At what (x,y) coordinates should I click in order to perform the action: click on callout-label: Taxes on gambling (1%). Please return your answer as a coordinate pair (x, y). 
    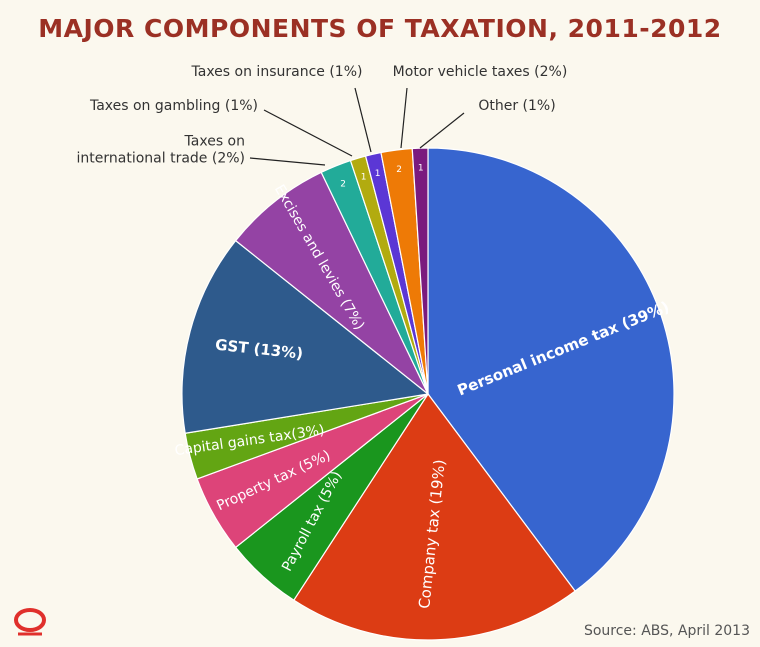
    Looking at the image, I should click on (173, 106).